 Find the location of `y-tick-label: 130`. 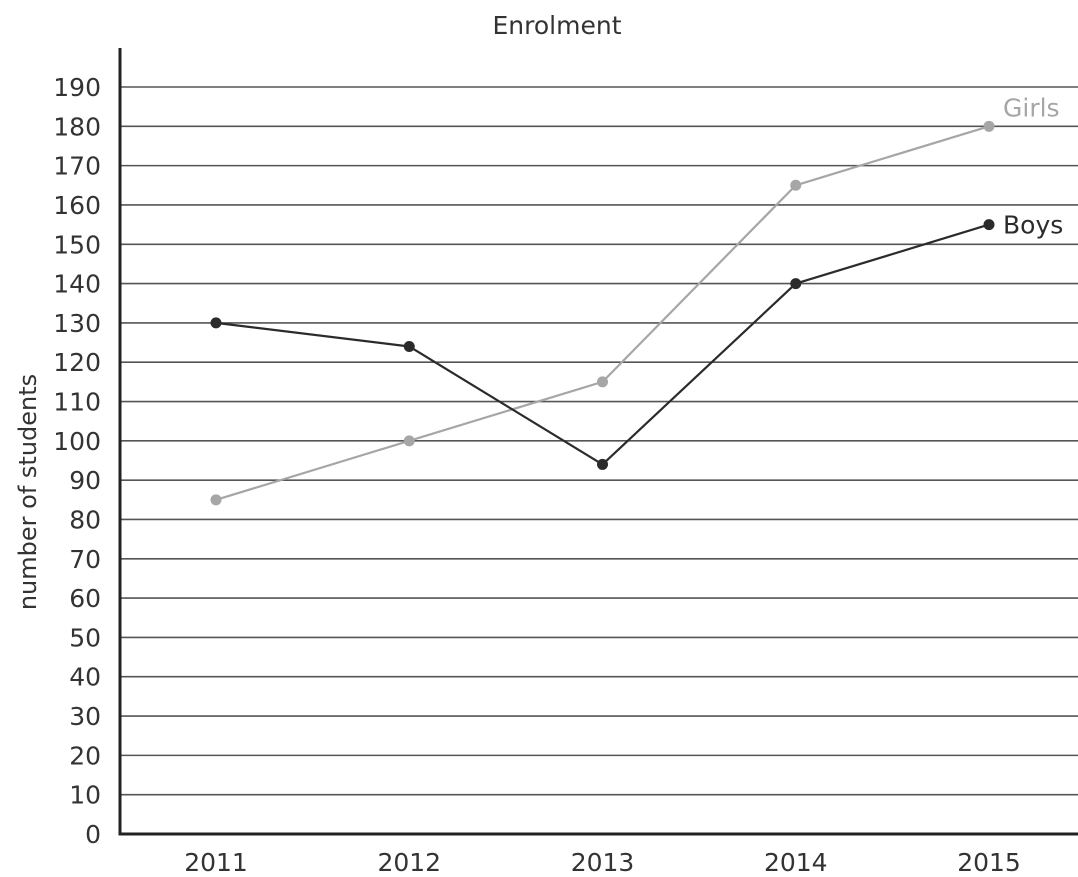

y-tick-label: 130 is located at coordinates (77, 323).